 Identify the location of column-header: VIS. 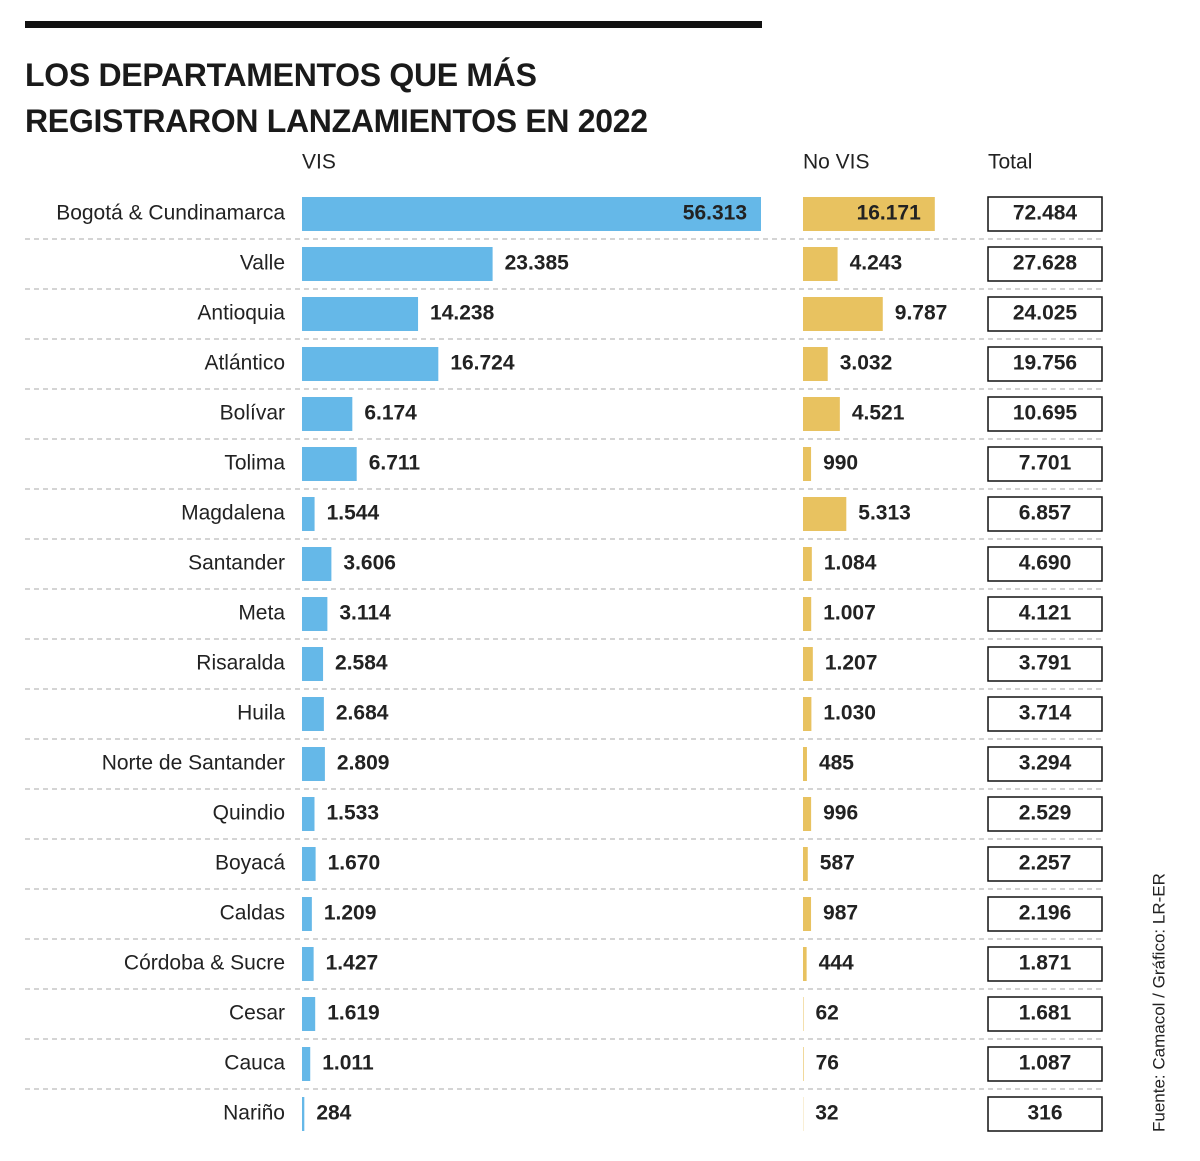
(319, 162).